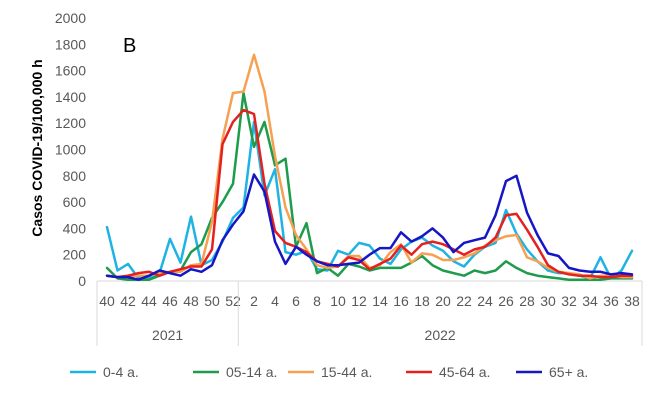 Image resolution: width=649 pixels, height=409 pixels. I want to click on x-tick-label: 48, so click(191, 301).